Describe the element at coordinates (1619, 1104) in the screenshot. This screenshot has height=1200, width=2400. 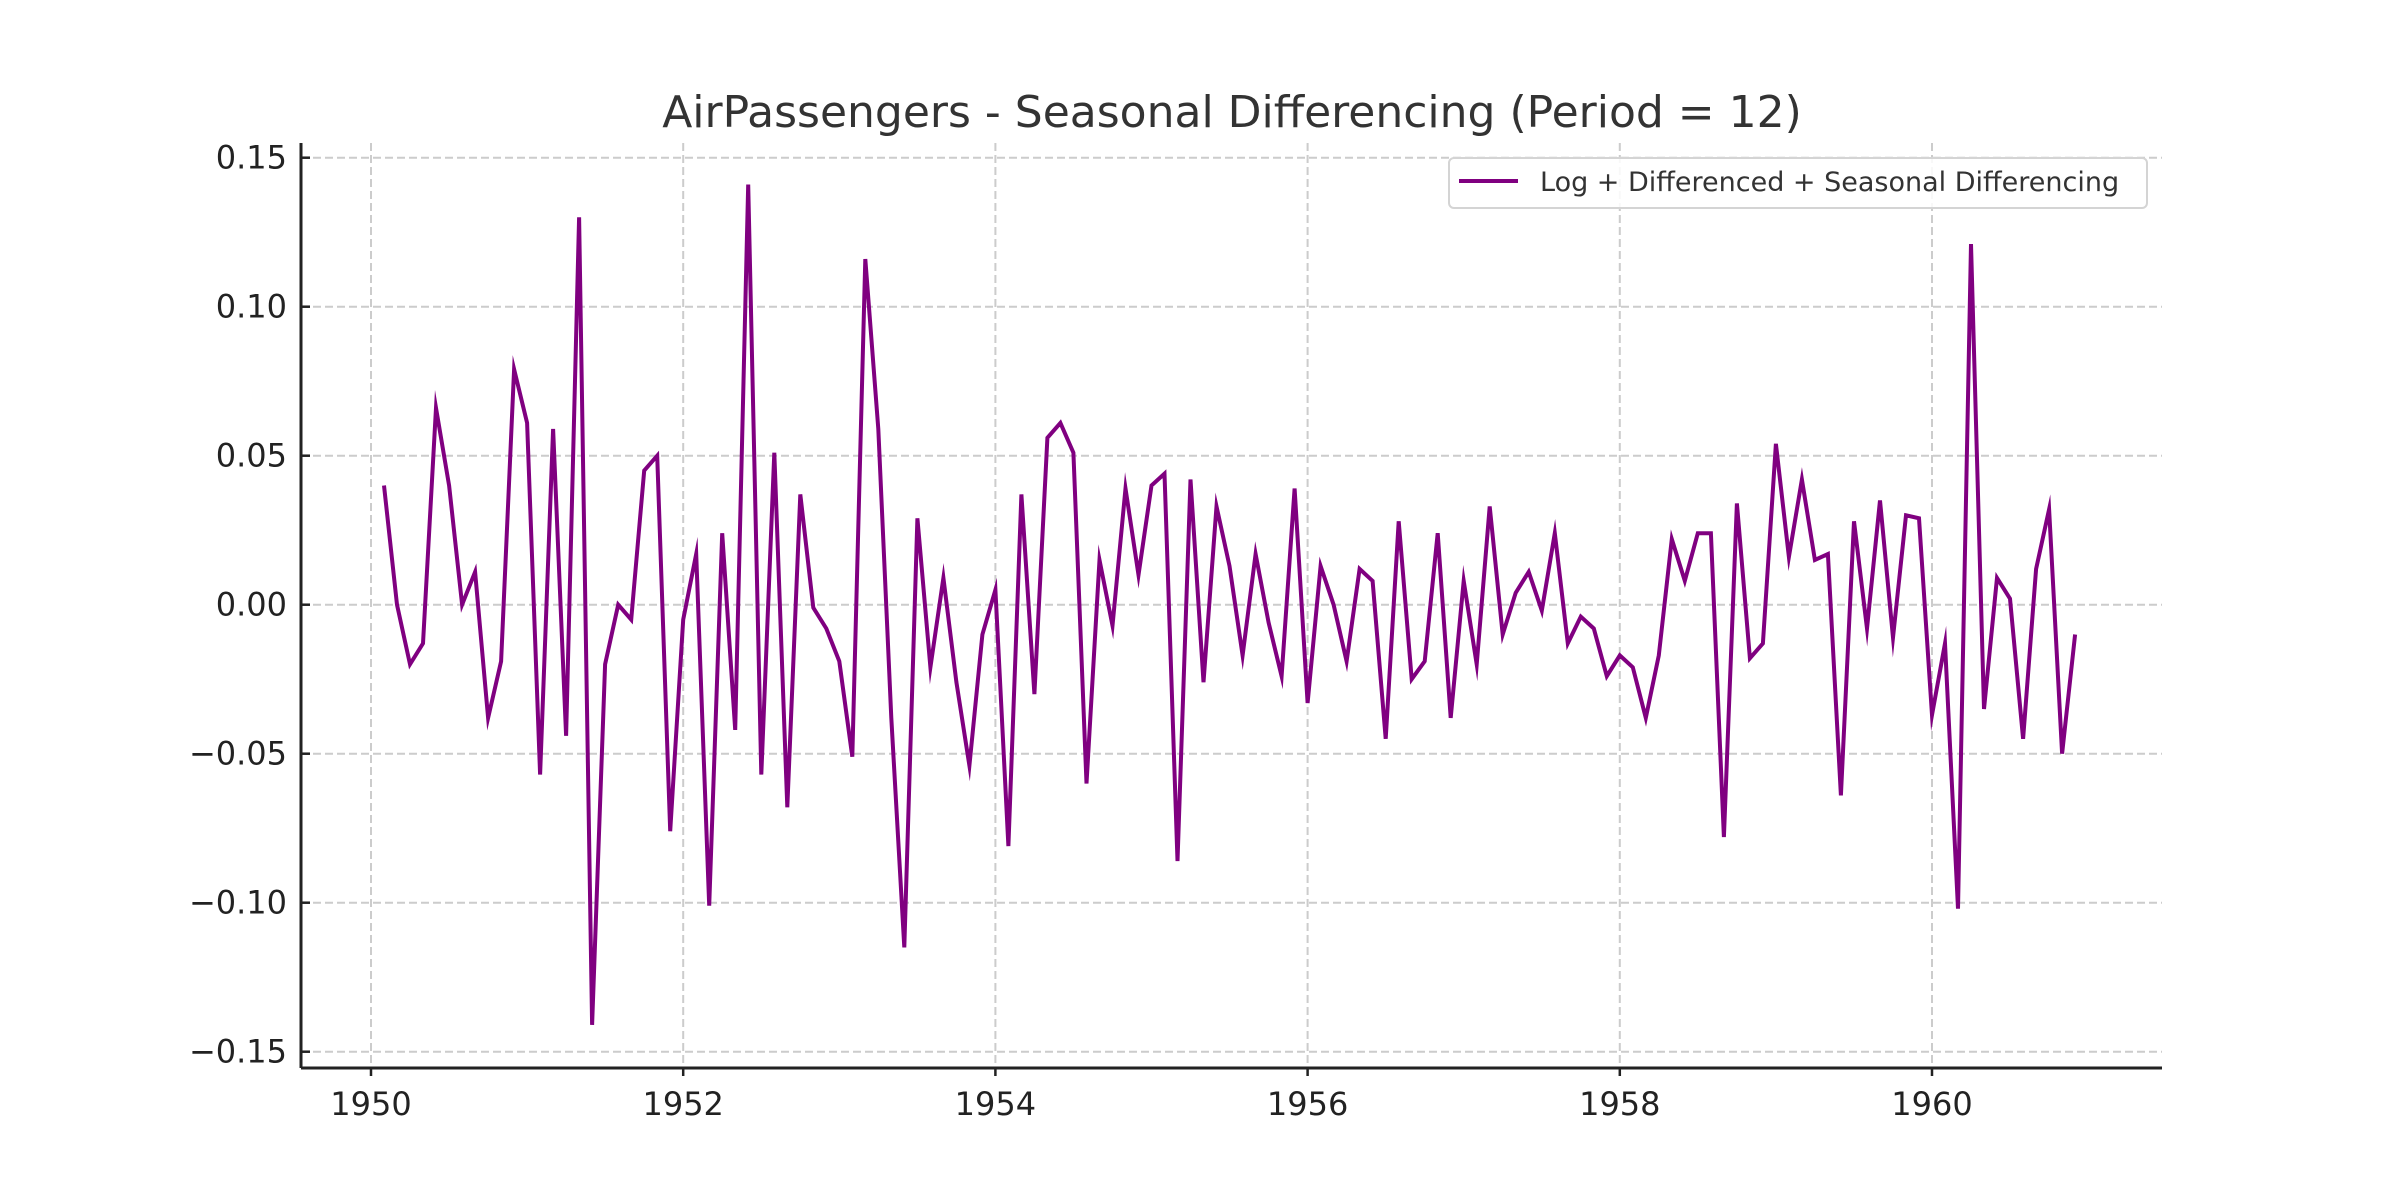
I see `x-tick-label: 1958` at that location.